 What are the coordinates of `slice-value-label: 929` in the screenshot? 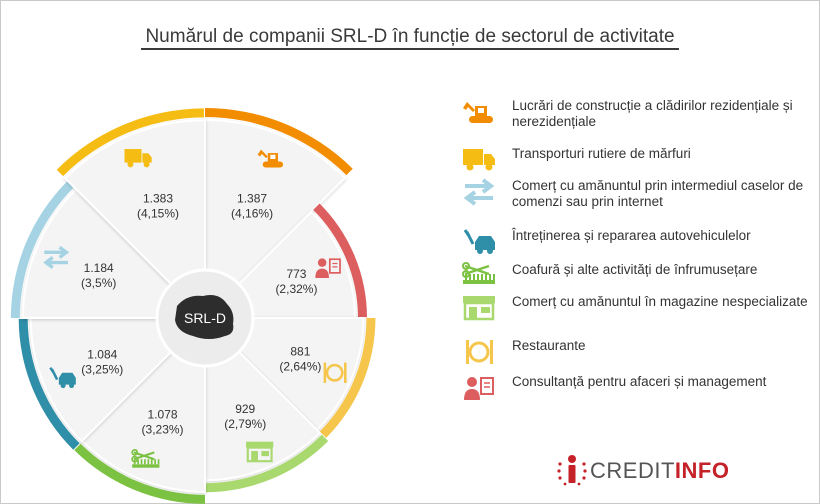 It's located at (245, 409).